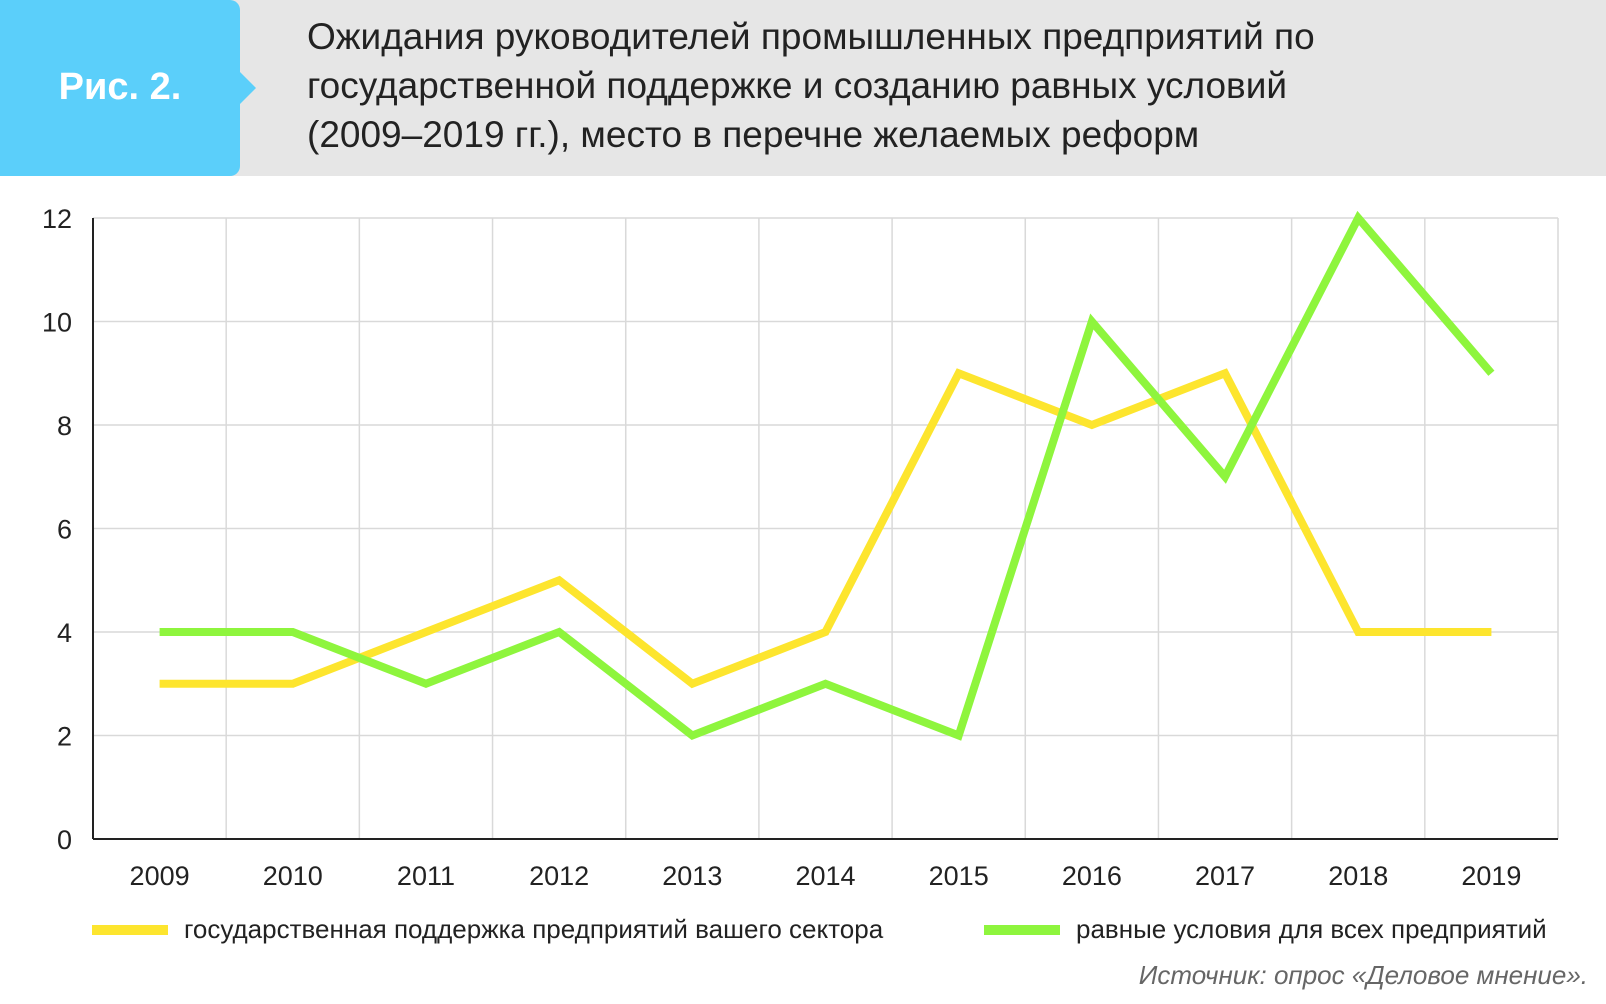 The height and width of the screenshot is (1004, 1606). Describe the element at coordinates (160, 876) in the screenshot. I see `x-tick-label: 2009` at that location.